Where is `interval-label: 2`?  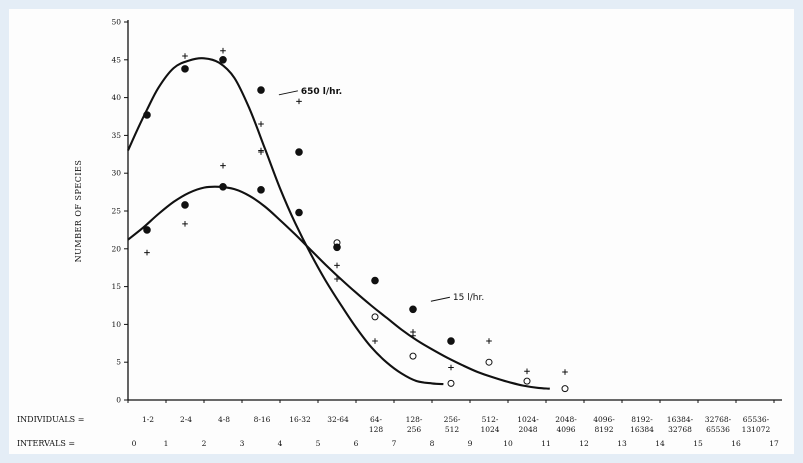 interval-label: 2 is located at coordinates (204, 443).